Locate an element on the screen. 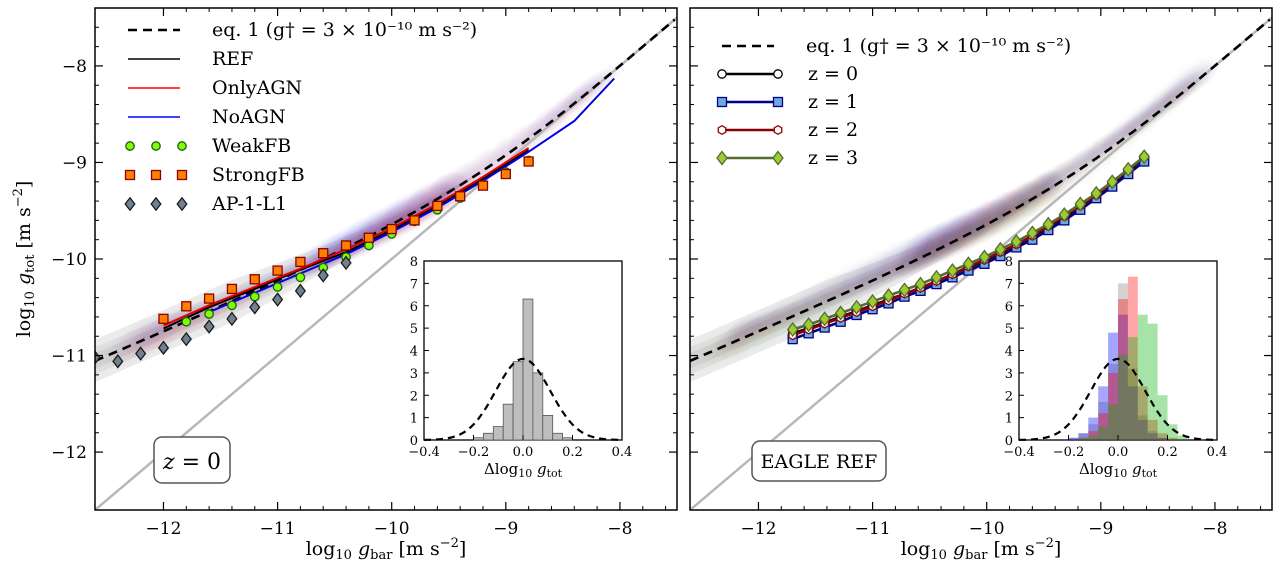  inset-y-tick-label: 3 is located at coordinates (1009, 374).